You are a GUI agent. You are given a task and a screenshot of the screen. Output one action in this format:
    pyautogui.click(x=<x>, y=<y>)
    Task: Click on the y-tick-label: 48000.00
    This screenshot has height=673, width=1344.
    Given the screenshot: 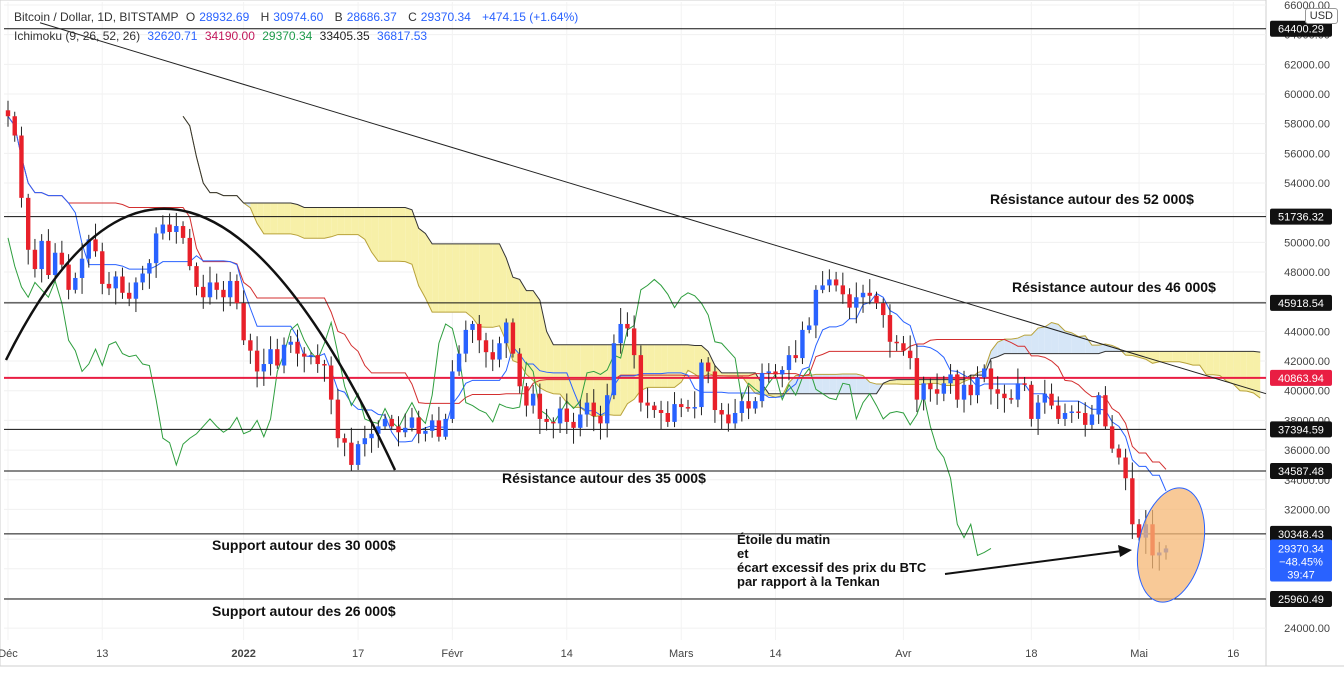 What is the action you would take?
    pyautogui.click(x=1307, y=273)
    